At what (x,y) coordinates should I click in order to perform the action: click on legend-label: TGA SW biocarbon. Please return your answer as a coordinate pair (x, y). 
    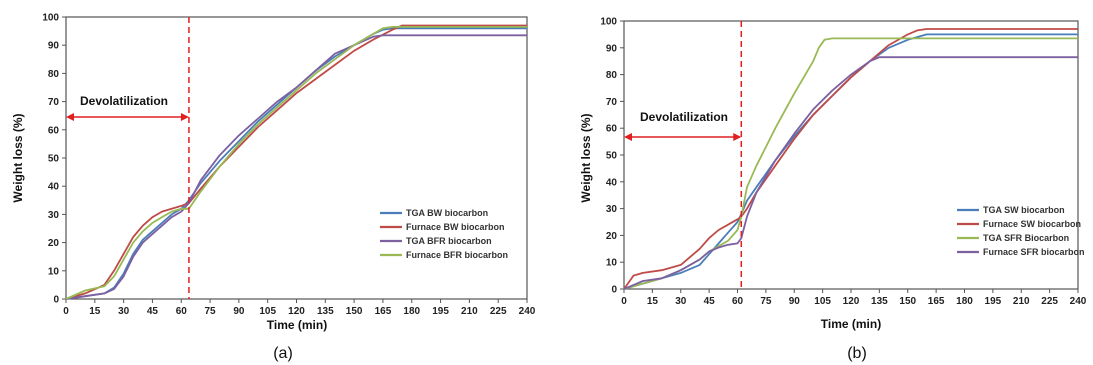
    Looking at the image, I should click on (1024, 210).